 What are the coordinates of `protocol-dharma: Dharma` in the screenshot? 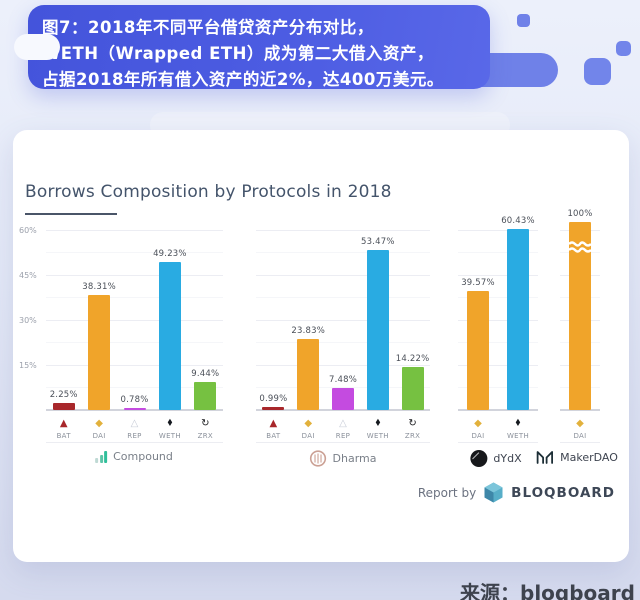 It's located at (343, 458).